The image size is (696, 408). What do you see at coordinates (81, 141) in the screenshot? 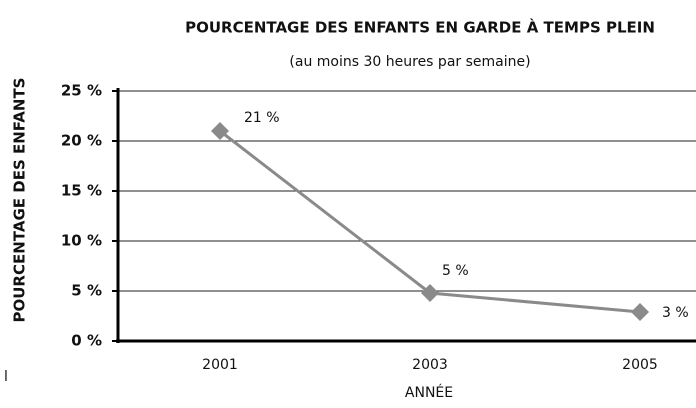
I see `y-tick-label: 20 %` at bounding box center [81, 141].